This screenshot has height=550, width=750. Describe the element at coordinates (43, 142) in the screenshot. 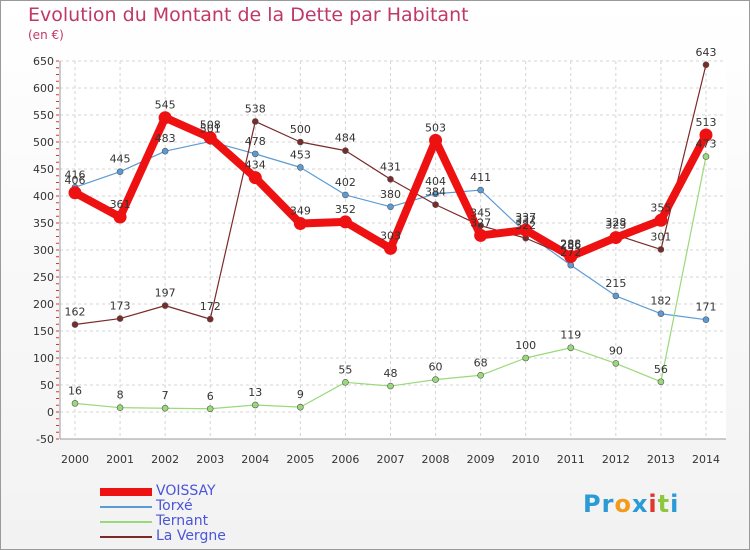

I see `y-tick-label: 500` at that location.